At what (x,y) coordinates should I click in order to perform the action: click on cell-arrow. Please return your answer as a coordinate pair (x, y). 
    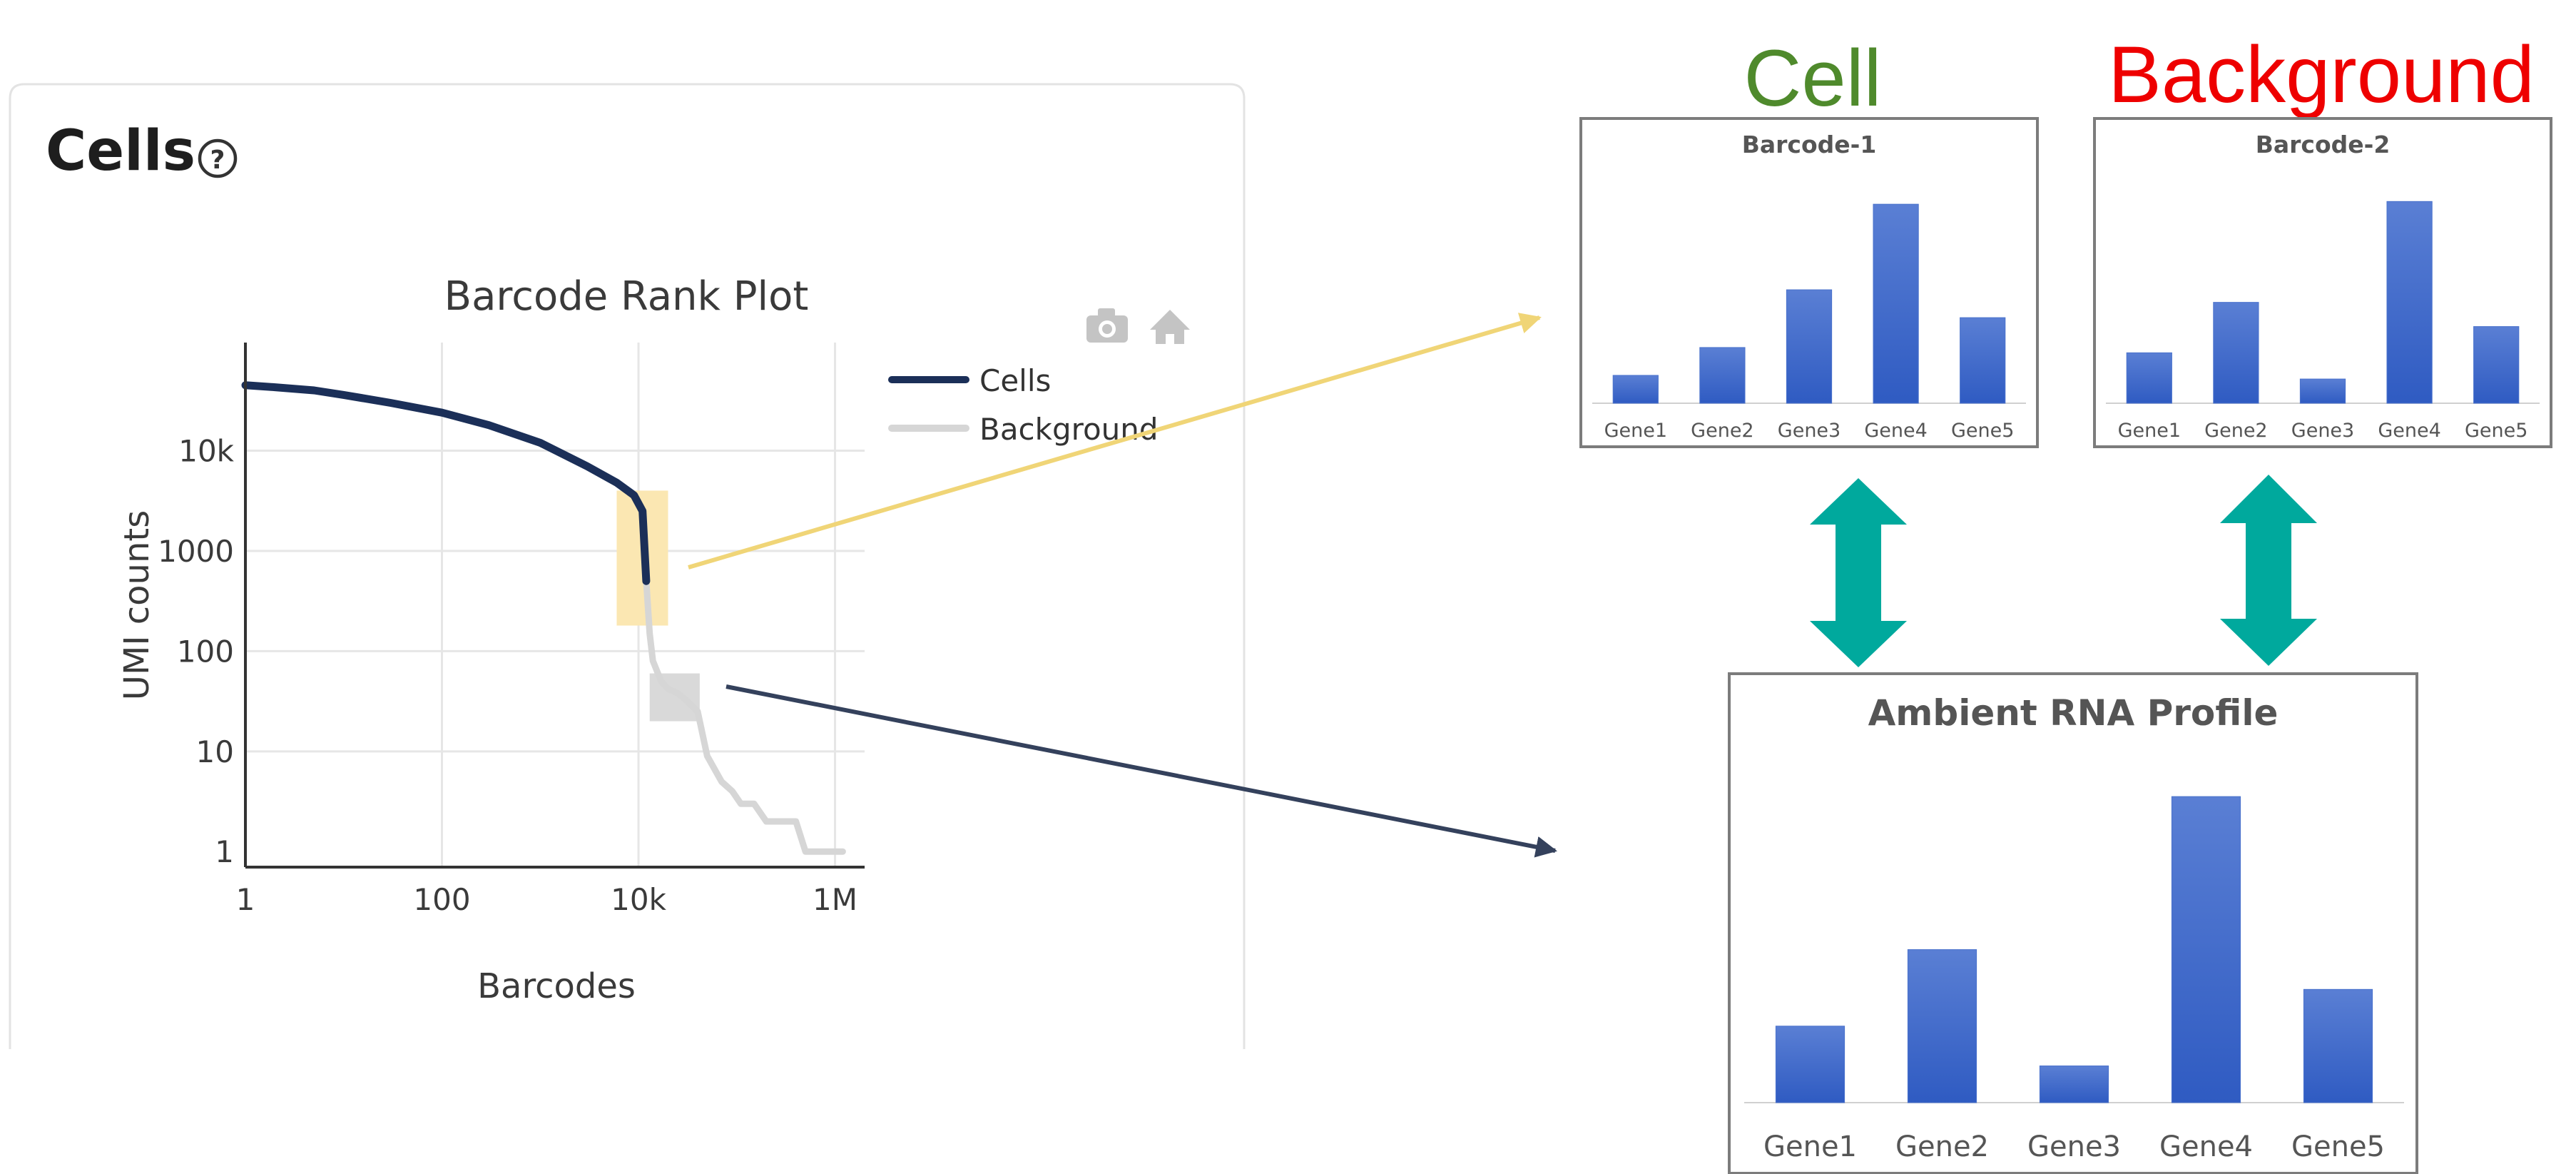
    Looking at the image, I should click on (1115, 441).